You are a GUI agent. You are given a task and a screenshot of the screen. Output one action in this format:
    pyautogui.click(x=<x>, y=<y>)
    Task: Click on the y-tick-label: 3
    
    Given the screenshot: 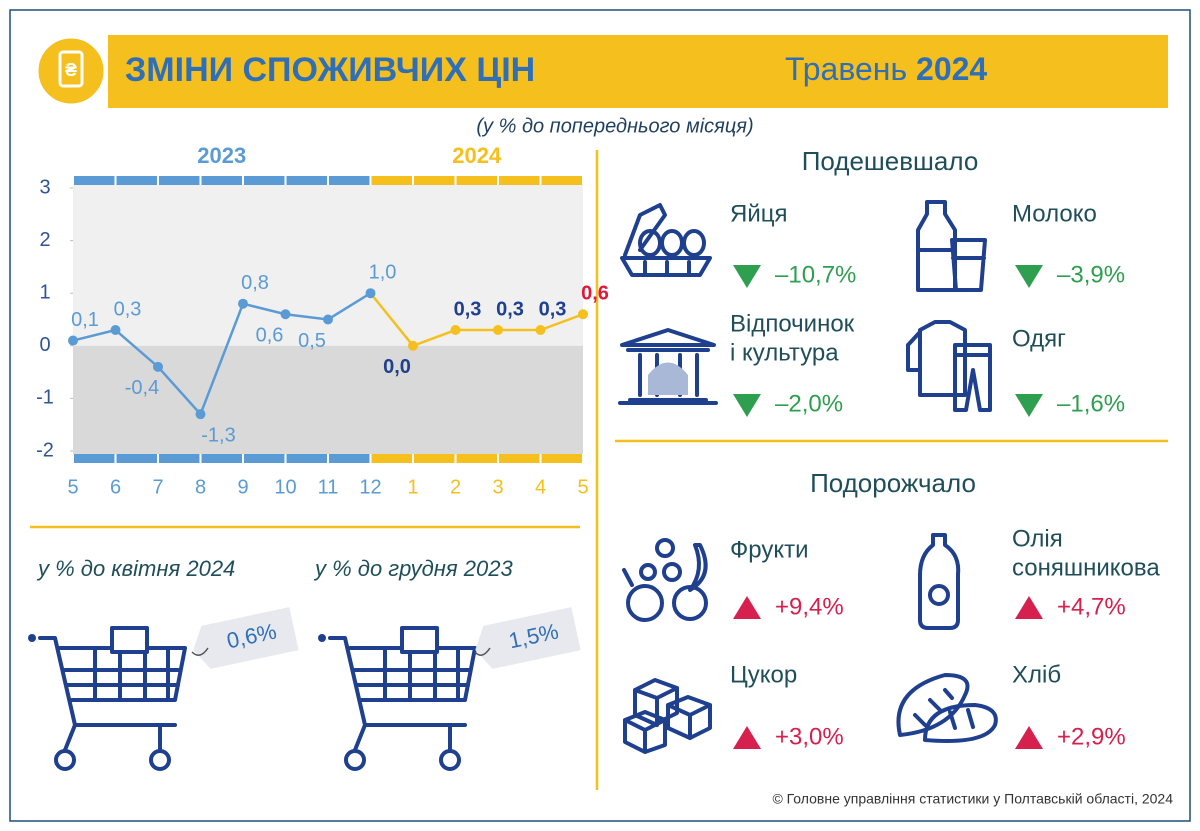 What is the action you would take?
    pyautogui.click(x=44, y=187)
    